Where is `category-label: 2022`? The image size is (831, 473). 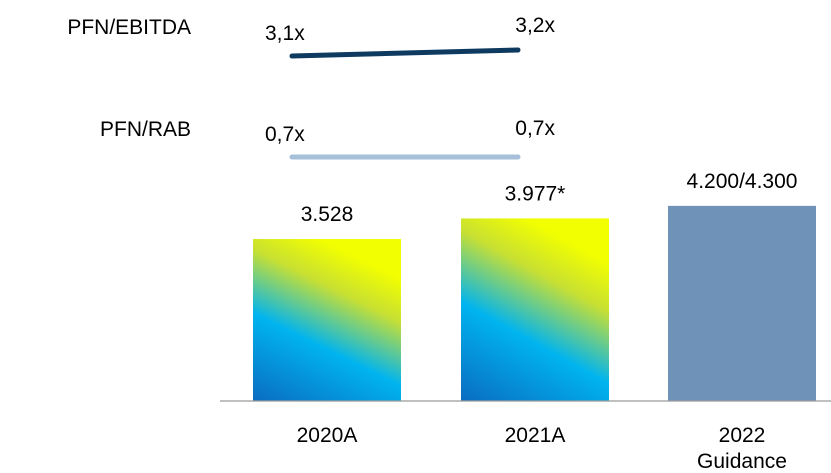
category-label: 2022 is located at coordinates (742, 435).